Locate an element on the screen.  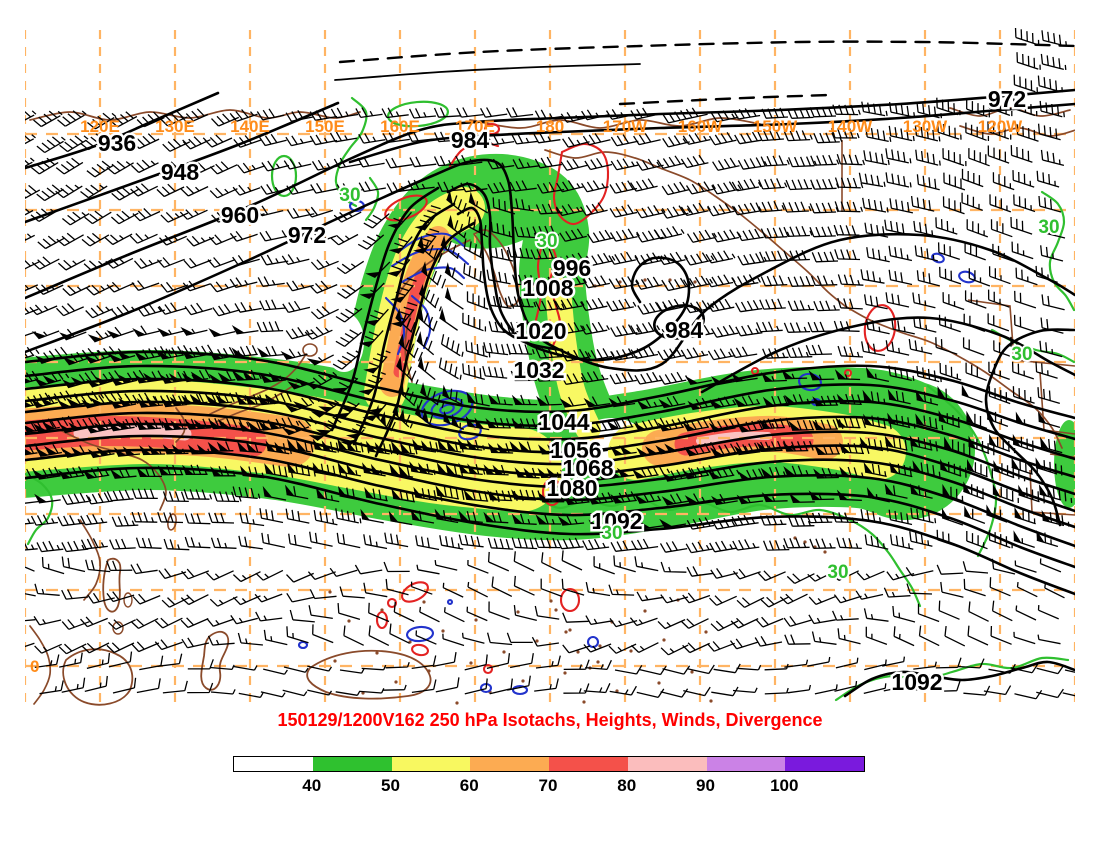
height-contour-label: 1056 is located at coordinates (575, 450).